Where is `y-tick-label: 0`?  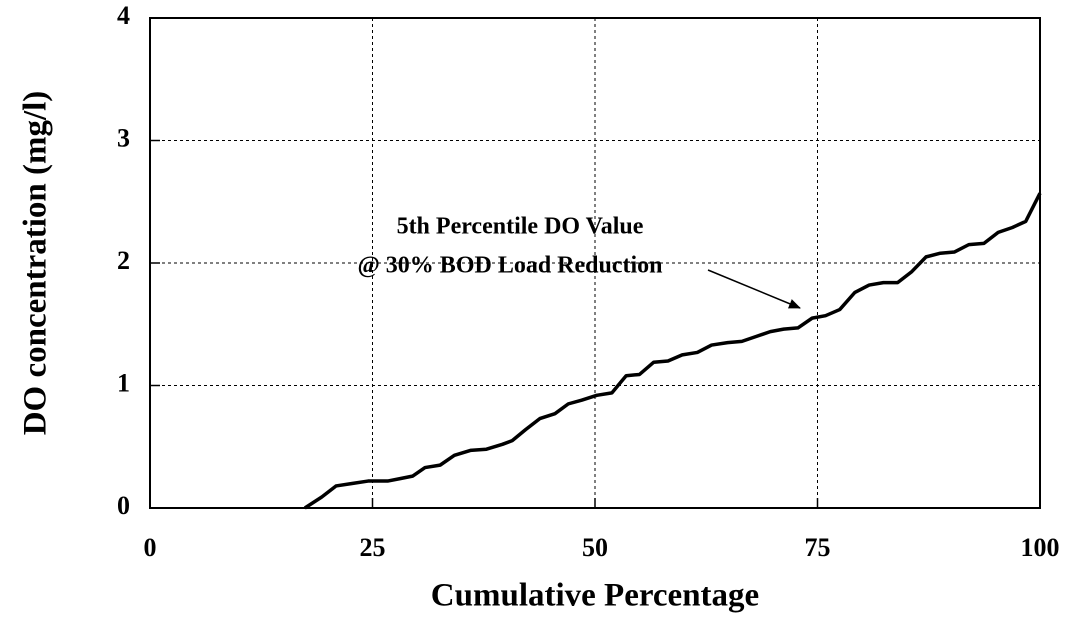 y-tick-label: 0 is located at coordinates (123, 505).